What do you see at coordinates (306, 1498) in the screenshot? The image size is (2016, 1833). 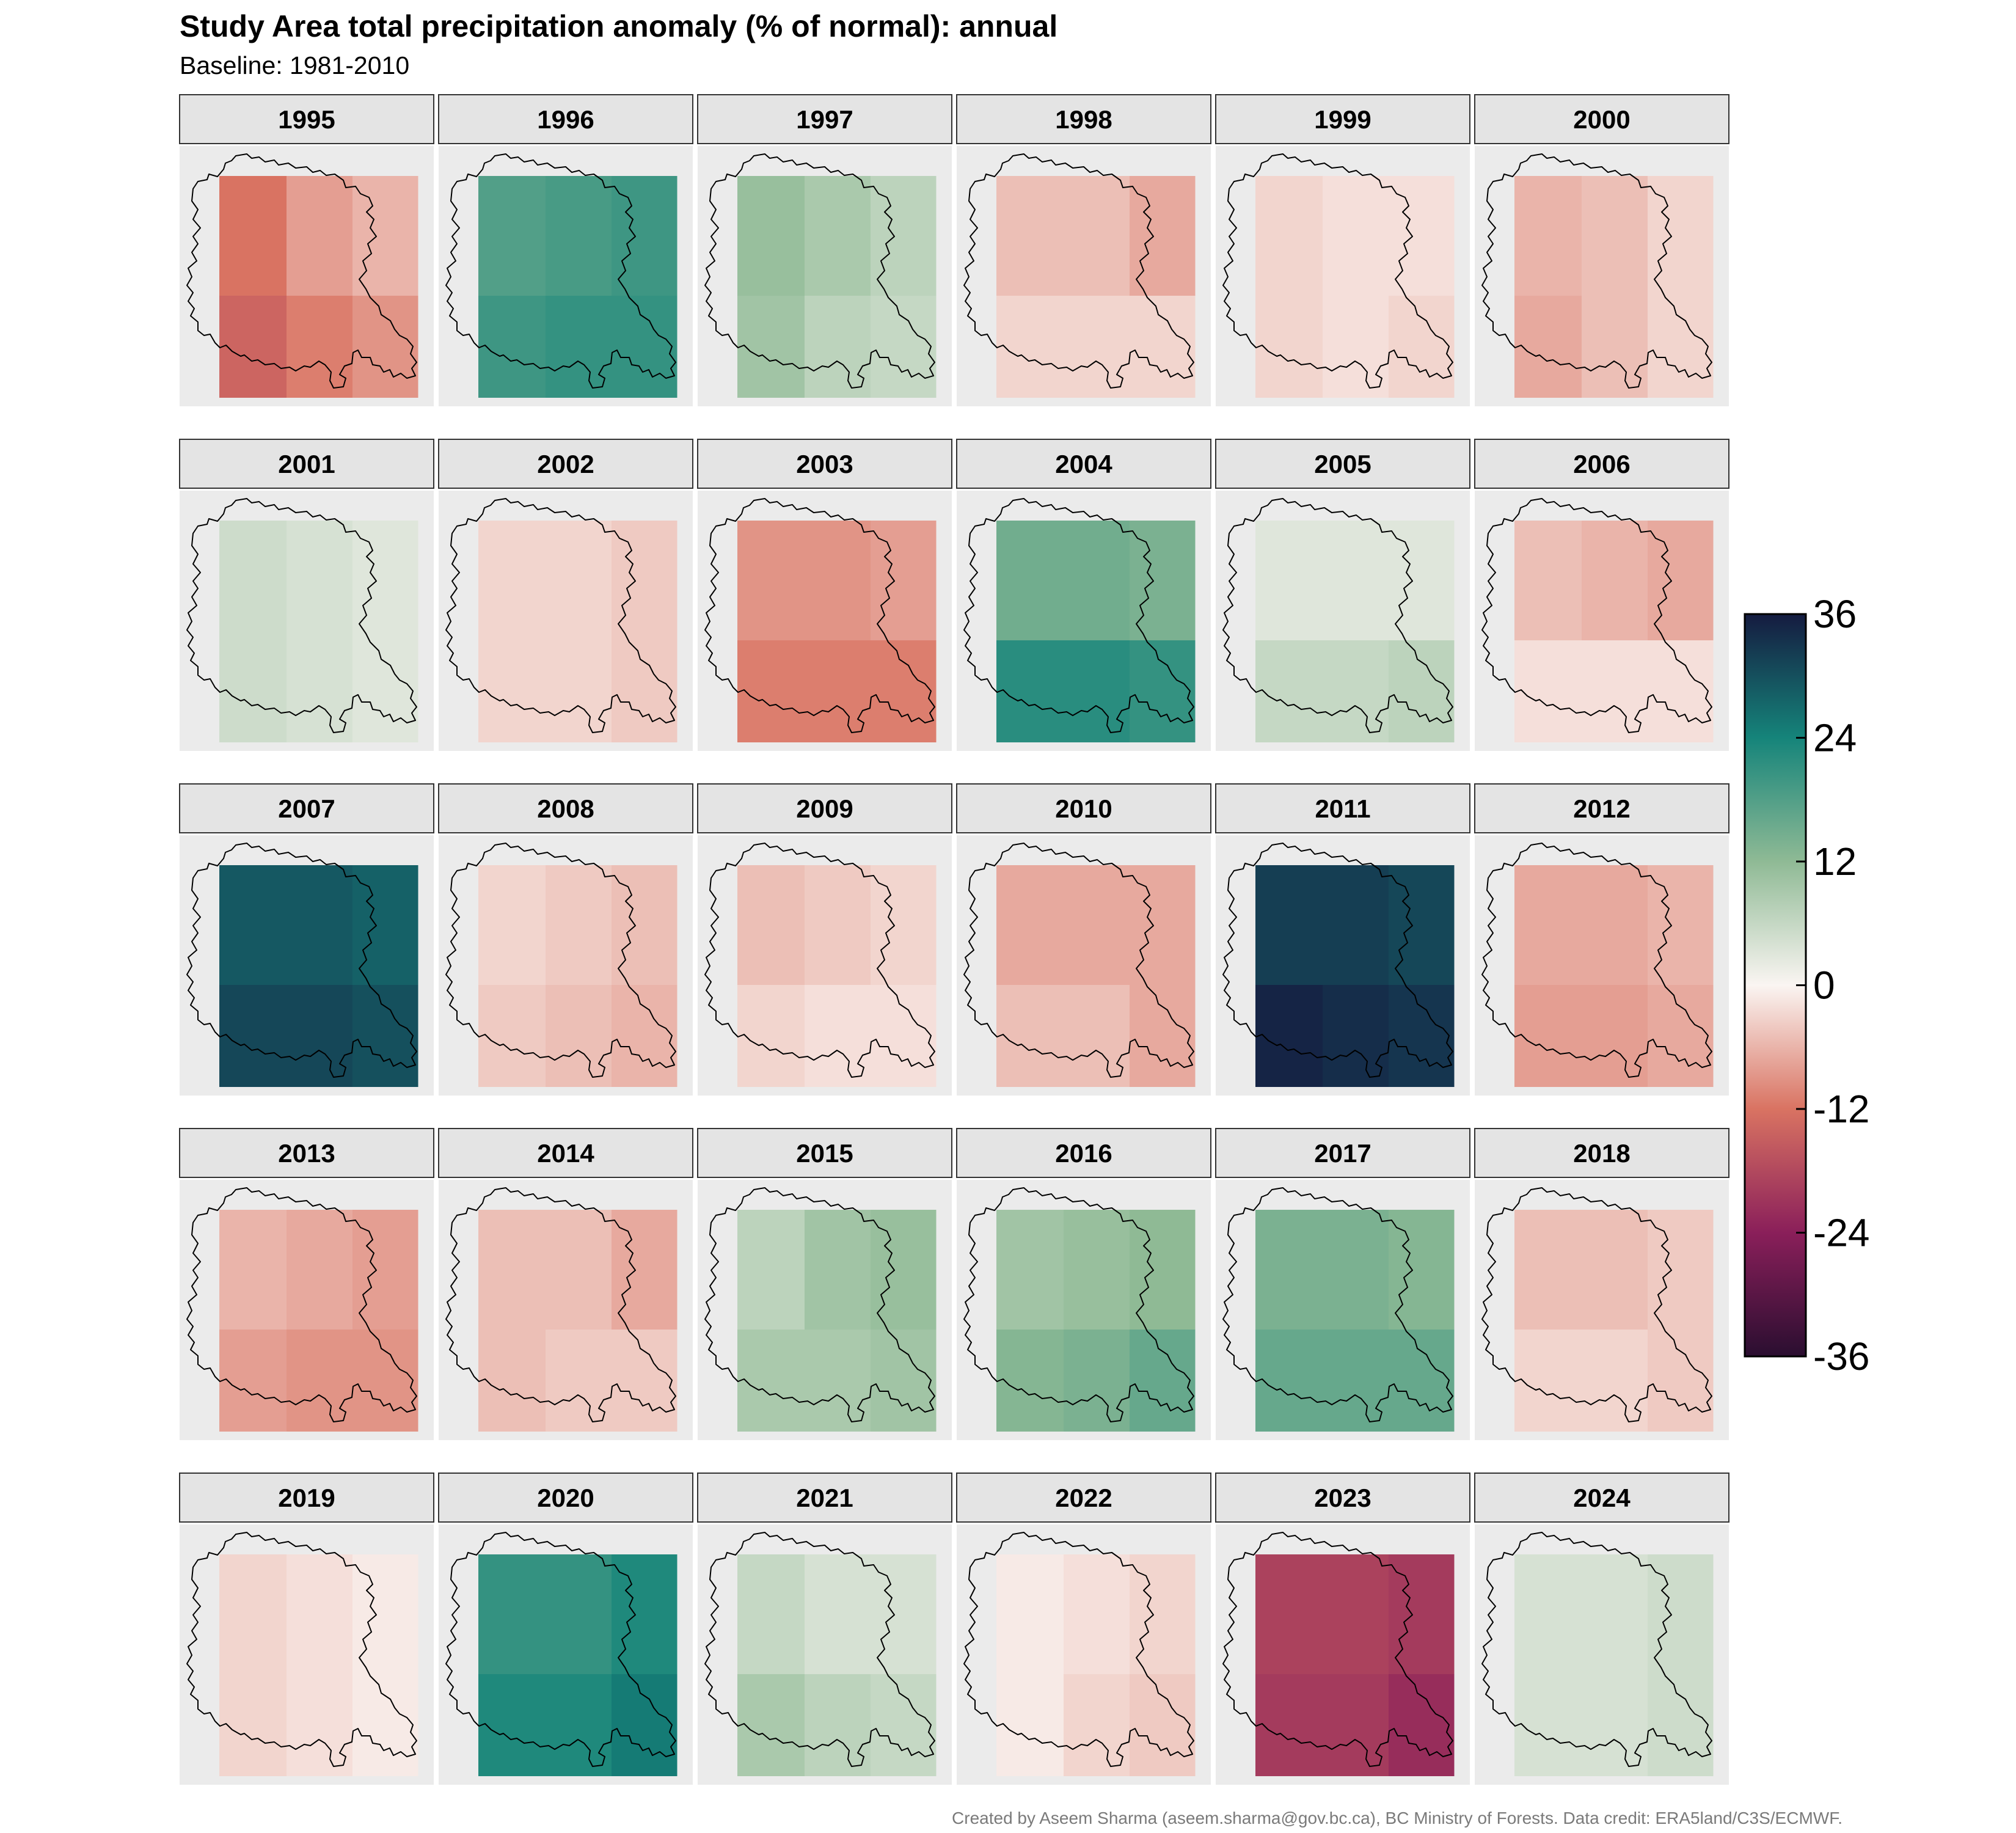 I see `facet-year-label: 2019` at bounding box center [306, 1498].